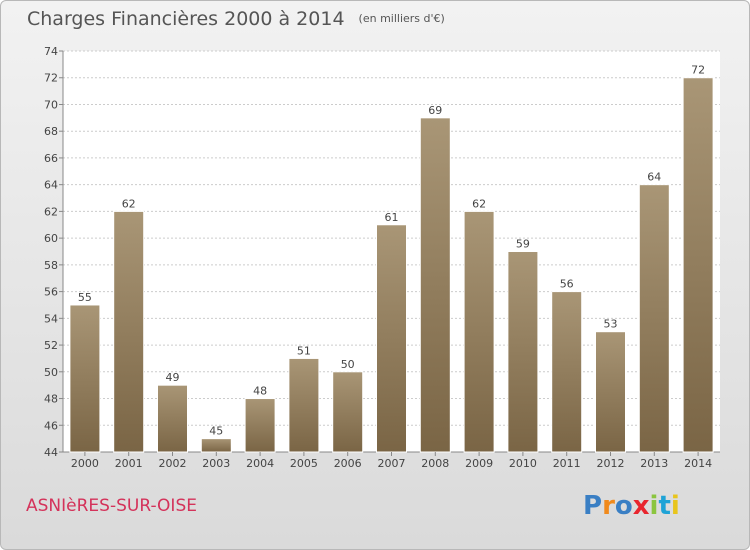 The image size is (750, 550). Describe the element at coordinates (216, 431) in the screenshot. I see `data-label-2003: 45` at that location.